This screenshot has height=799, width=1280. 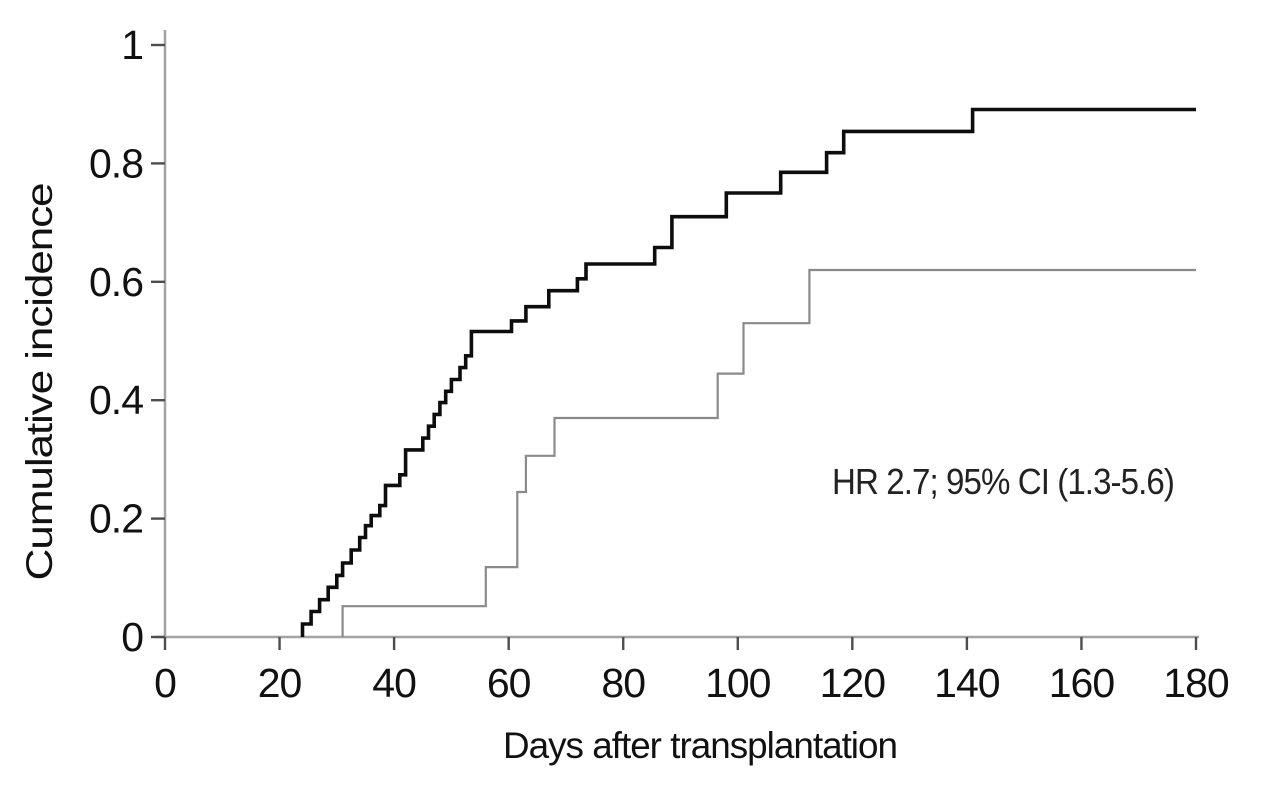 What do you see at coordinates (509, 683) in the screenshot?
I see `x-tick-label: 60` at bounding box center [509, 683].